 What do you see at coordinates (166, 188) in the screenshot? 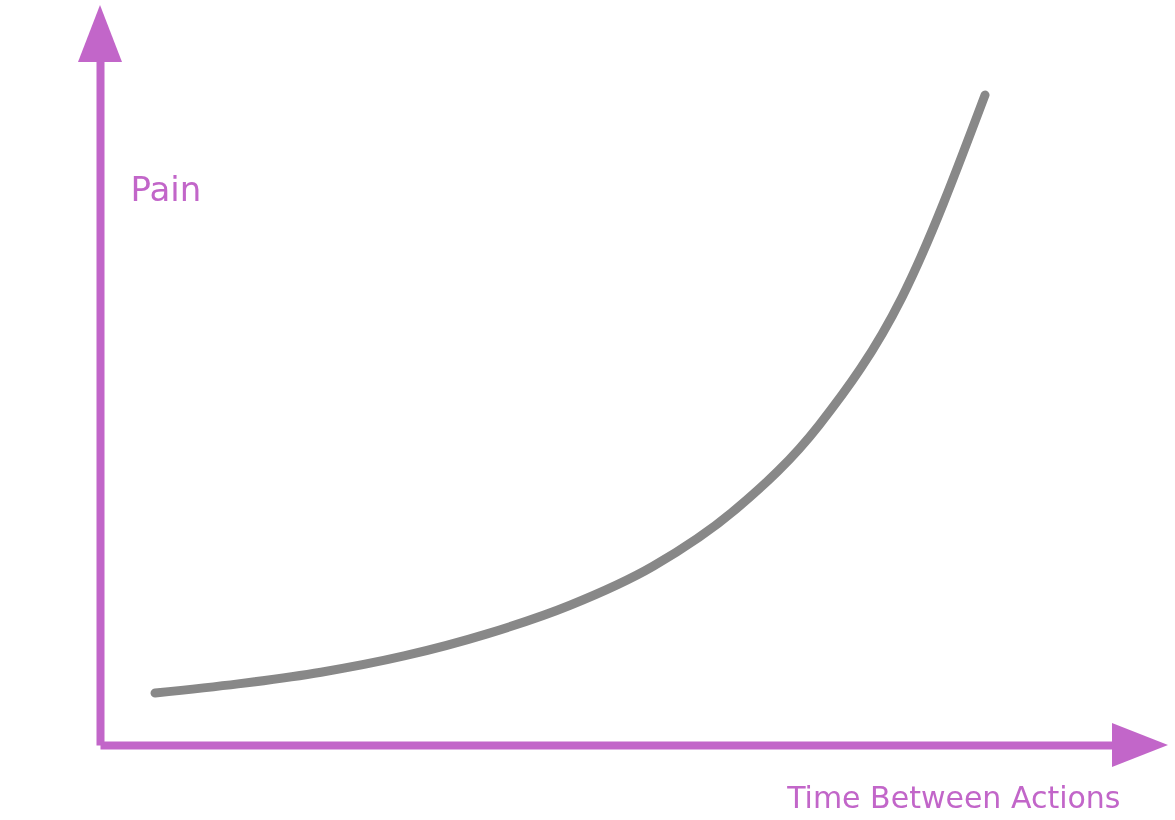
I see `y-axis-title: Pain` at bounding box center [166, 188].